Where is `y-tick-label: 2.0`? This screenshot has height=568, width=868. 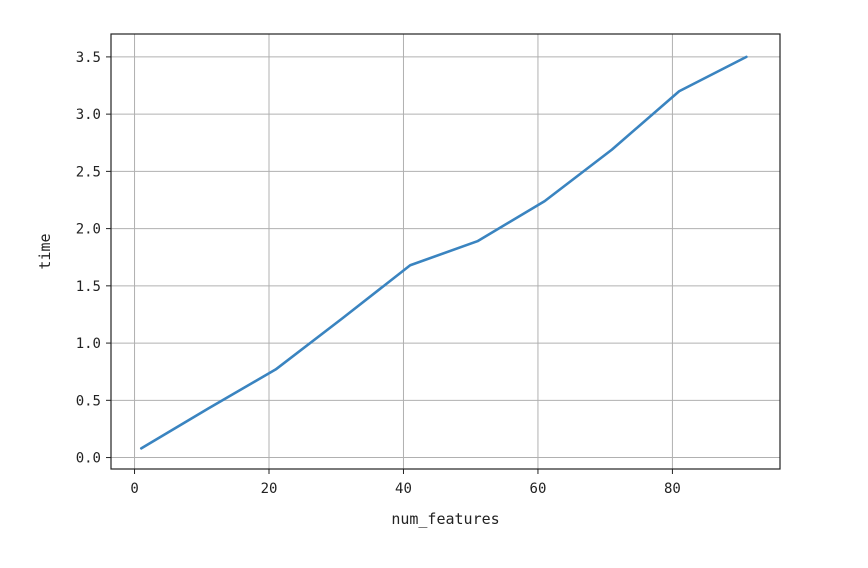
y-tick-label: 2.0 is located at coordinates (88, 230).